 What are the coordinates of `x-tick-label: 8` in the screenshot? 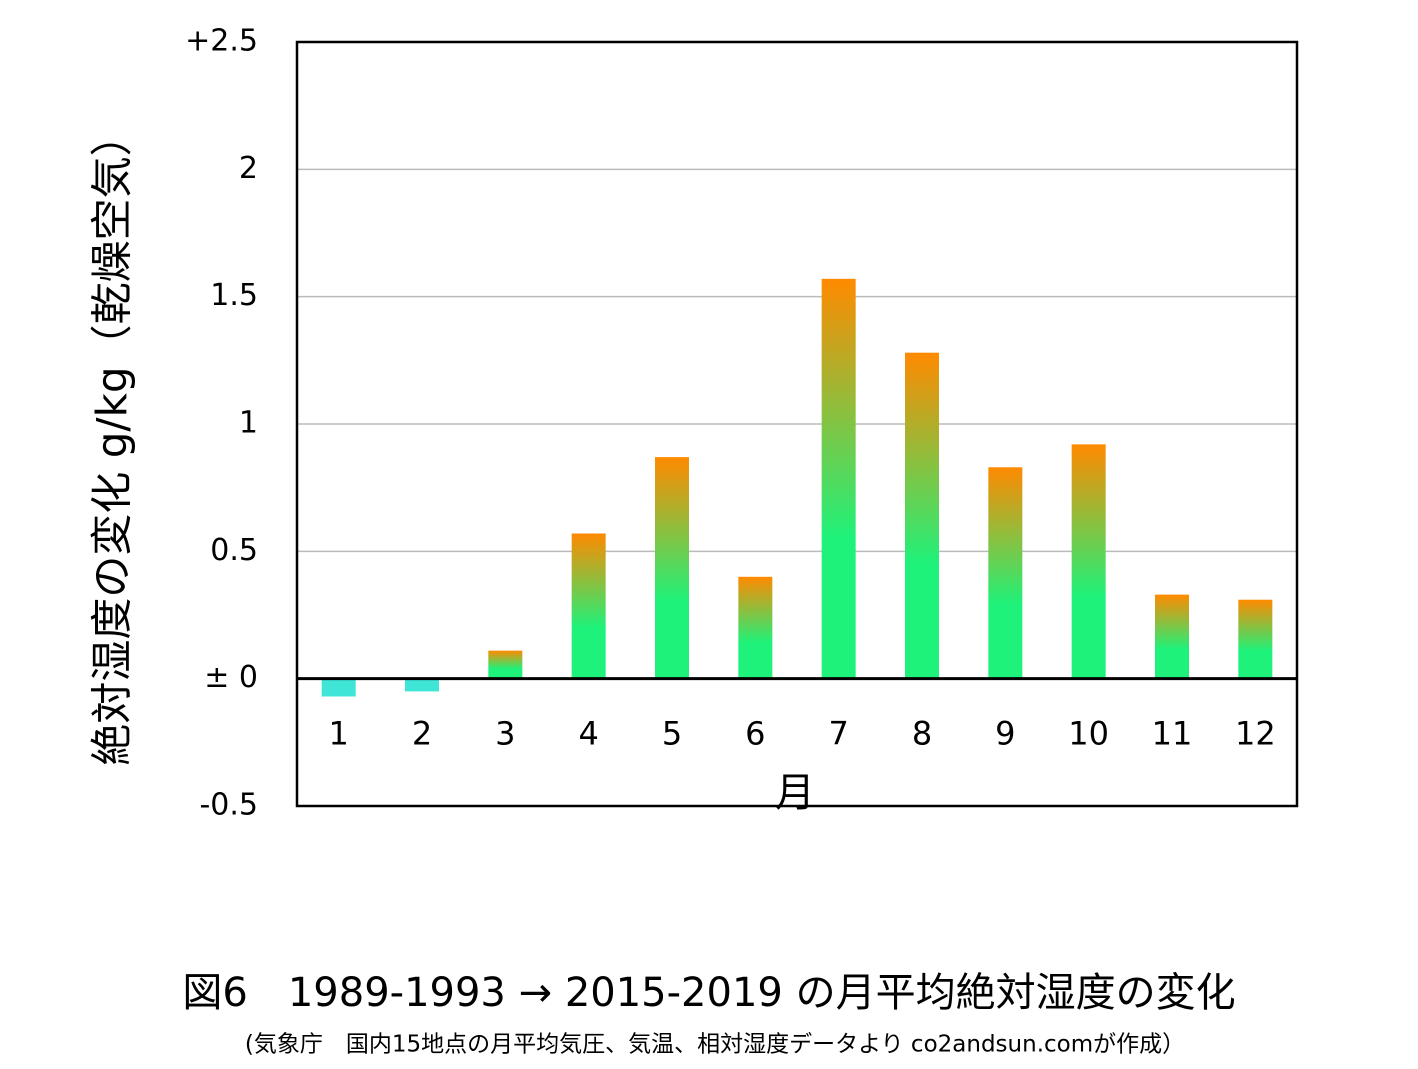 It's located at (922, 734).